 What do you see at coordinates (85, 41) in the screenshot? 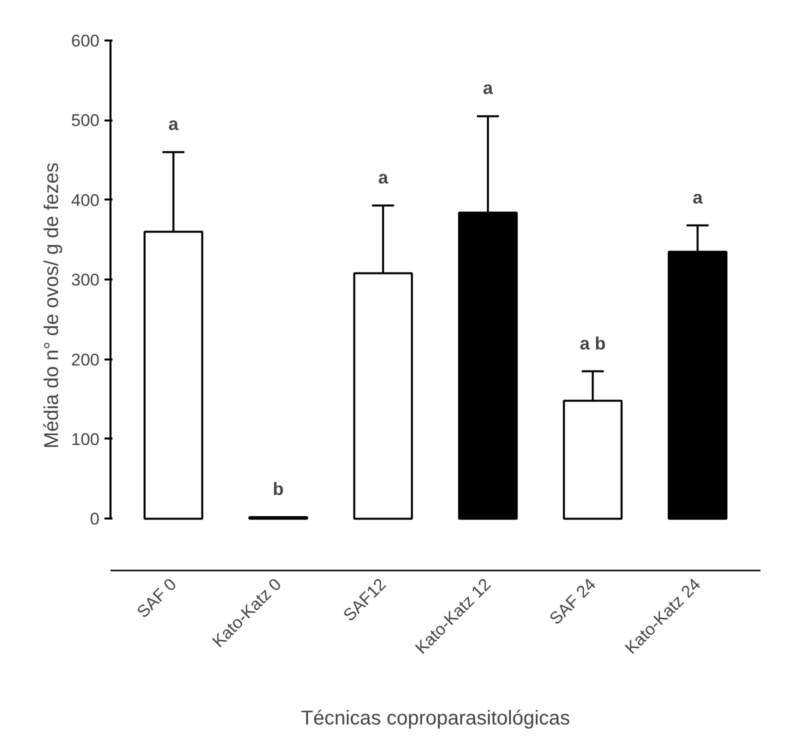
I see `y-tick-label: 600` at bounding box center [85, 41].